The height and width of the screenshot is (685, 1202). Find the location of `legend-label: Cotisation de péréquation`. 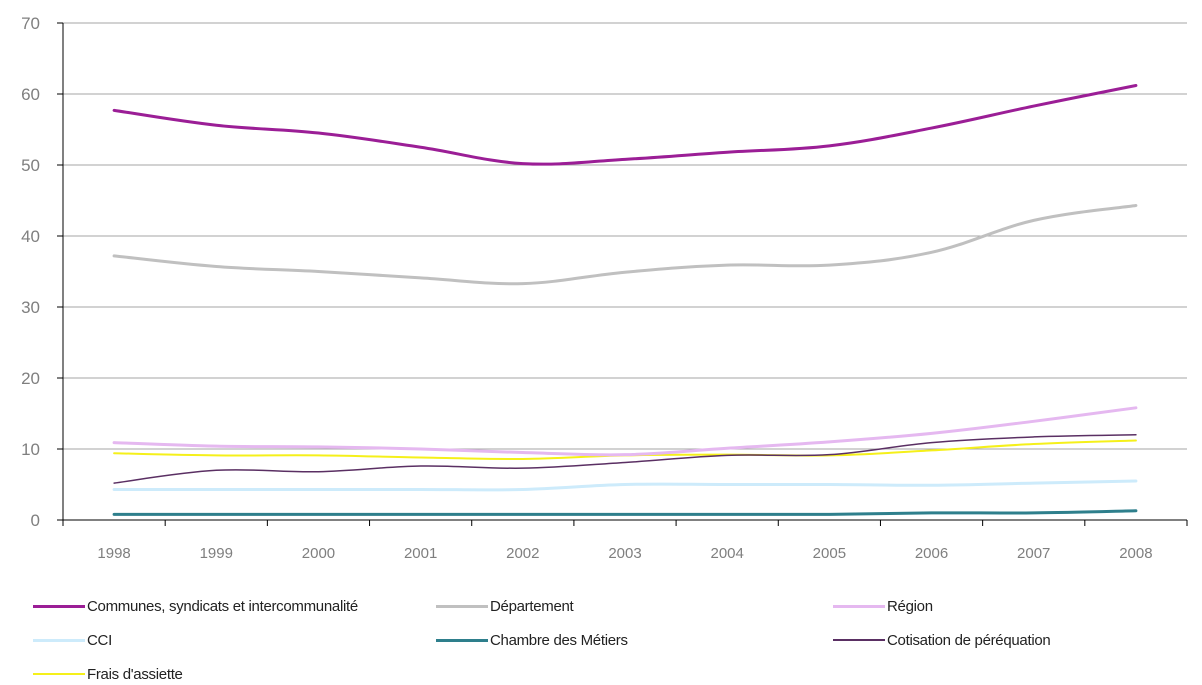

legend-label: Cotisation de péréquation is located at coordinates (969, 640).